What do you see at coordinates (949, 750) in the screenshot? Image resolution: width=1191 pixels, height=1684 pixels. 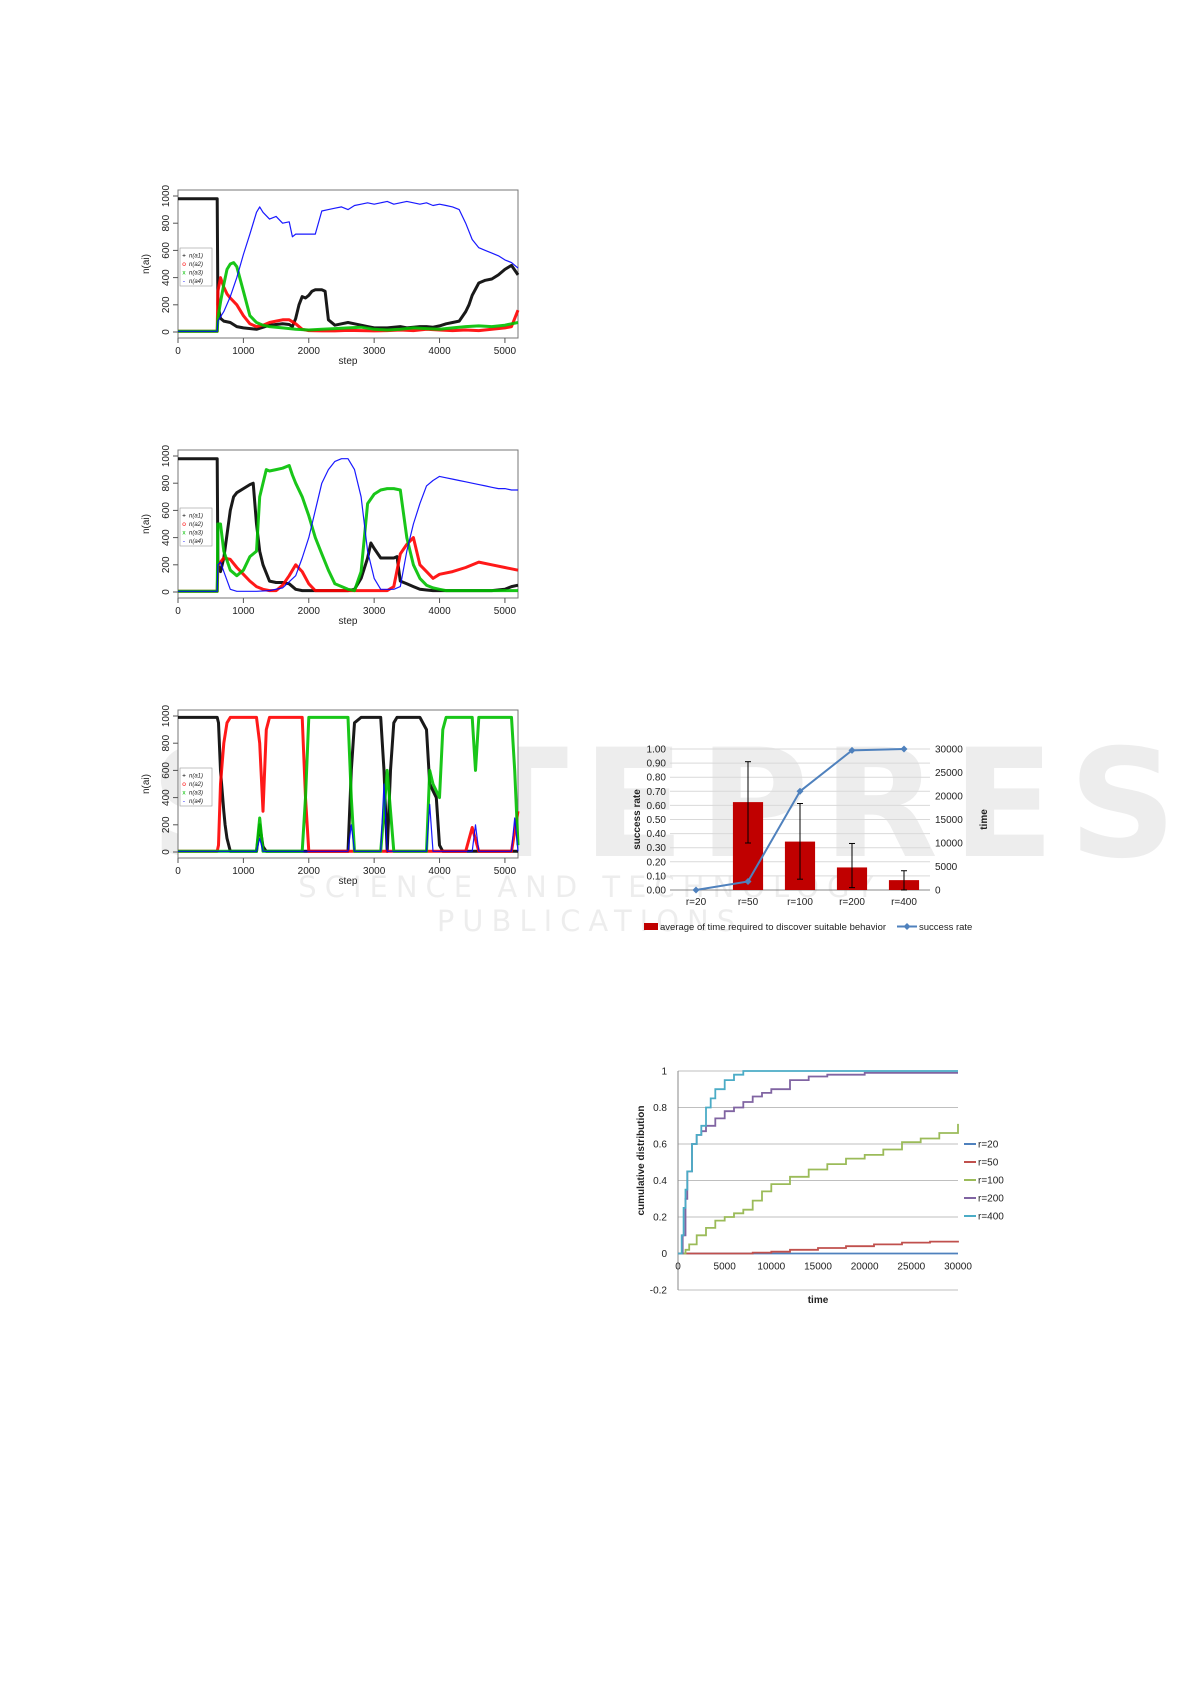 I see `y2-tick-label: 30000` at bounding box center [949, 750].